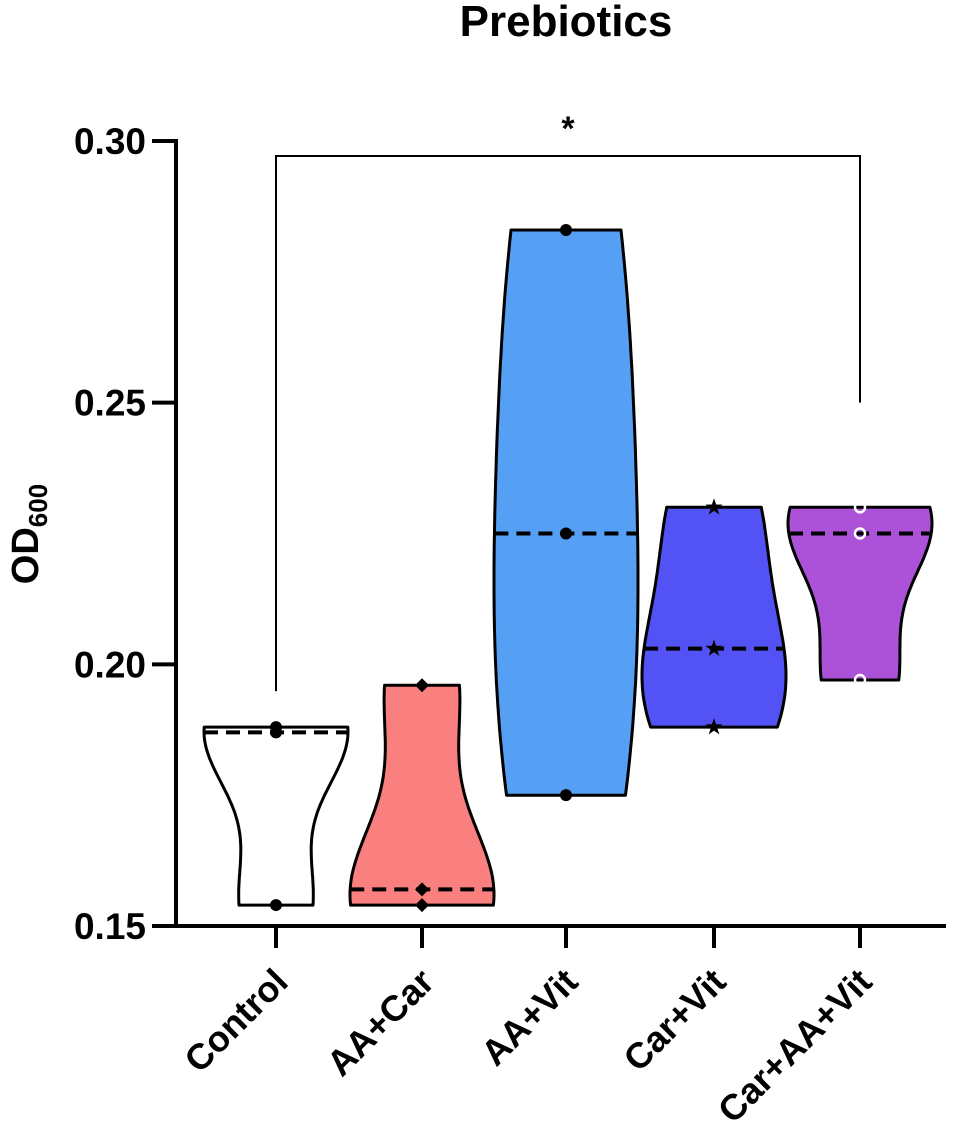  Describe the element at coordinates (380, 1022) in the screenshot. I see `x-tick-label: AA+Car` at that location.